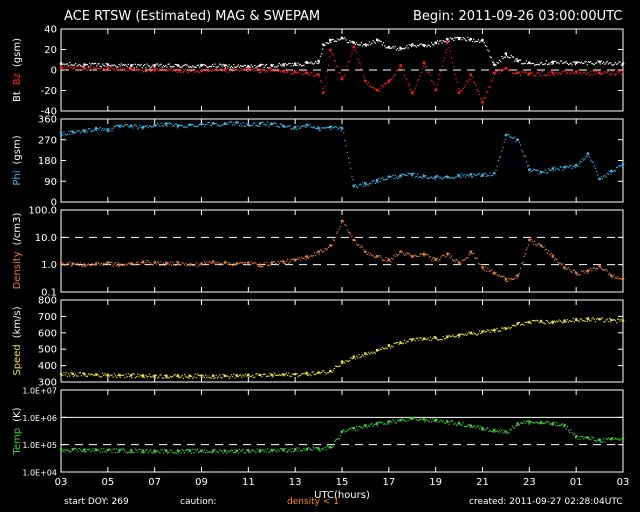  What do you see at coordinates (17, 414) in the screenshot?
I see `ylabel-part-temp-1: (K)` at bounding box center [17, 414].